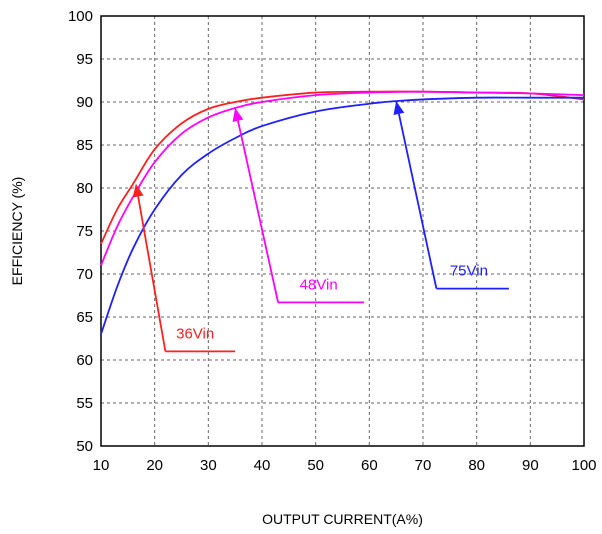 Image resolution: width=602 pixels, height=534 pixels. Describe the element at coordinates (80, 16) in the screenshot. I see `y-tick-label: 100` at that location.